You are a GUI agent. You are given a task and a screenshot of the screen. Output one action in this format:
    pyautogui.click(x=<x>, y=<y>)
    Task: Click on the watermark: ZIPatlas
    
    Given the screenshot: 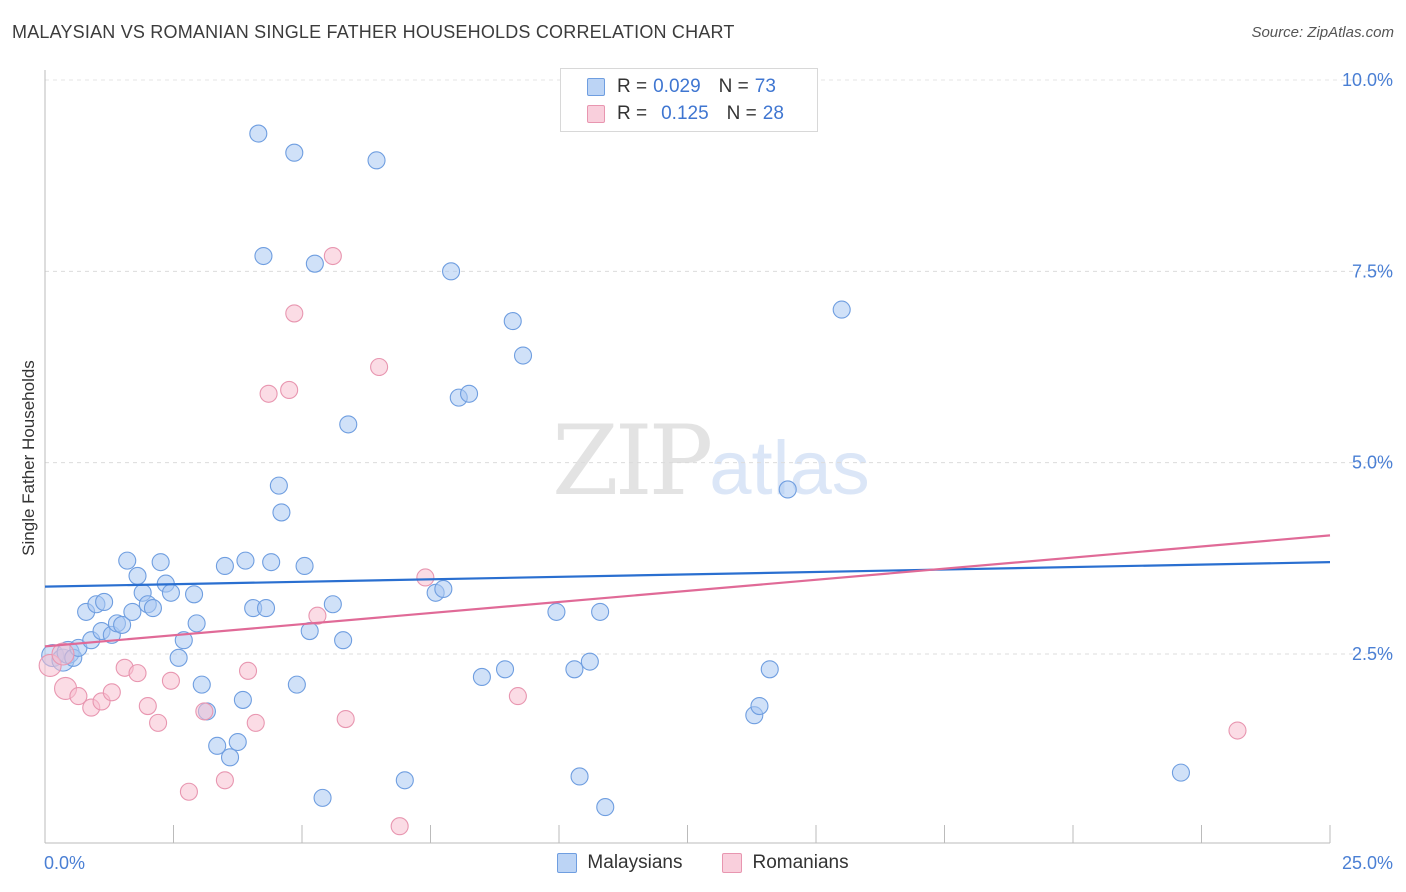 What is the action you would take?
    pyautogui.click(x=711, y=461)
    